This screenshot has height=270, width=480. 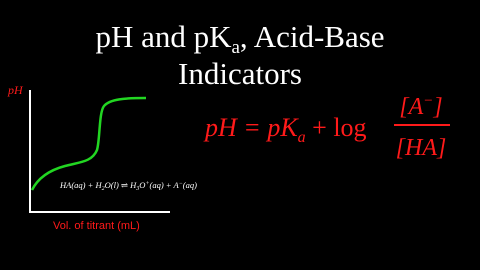 I want to click on reaction-superscript: +, so click(x=147, y=184).